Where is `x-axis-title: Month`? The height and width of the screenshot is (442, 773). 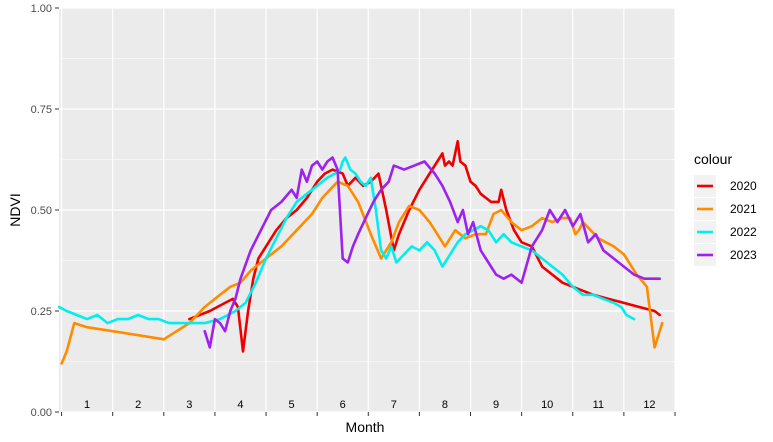 x-axis-title: Month is located at coordinates (365, 427).